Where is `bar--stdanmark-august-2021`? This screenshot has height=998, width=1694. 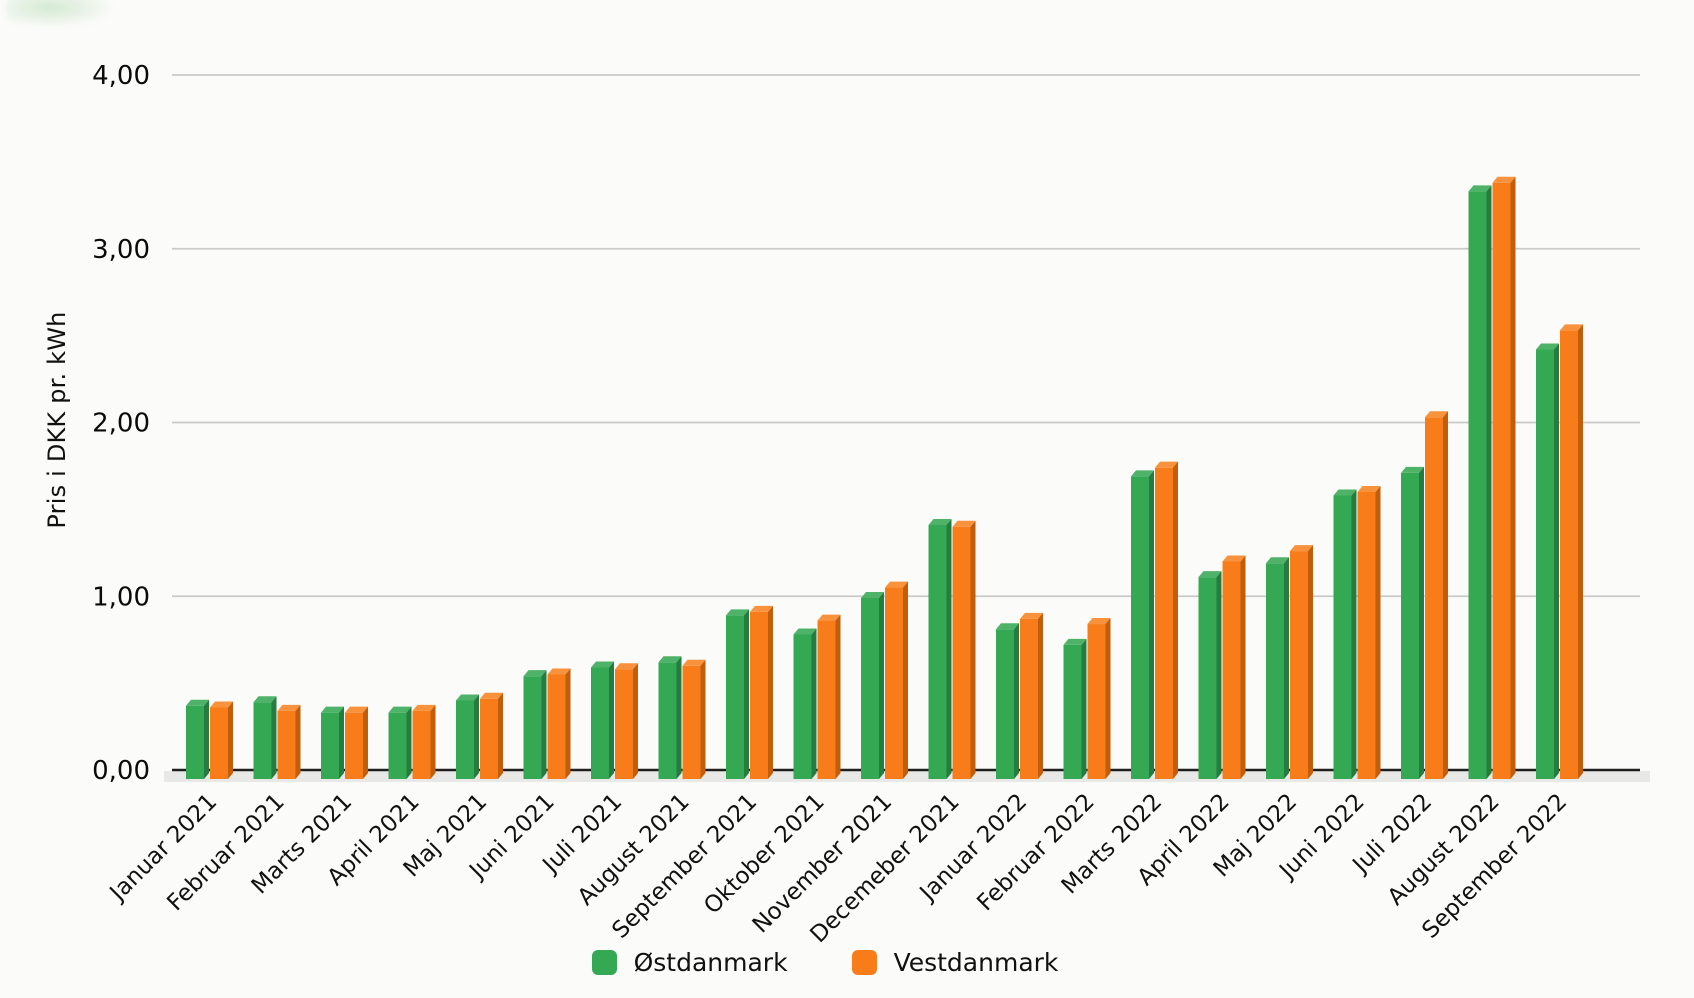
bar--stdanmark-august-2021 is located at coordinates (670, 717).